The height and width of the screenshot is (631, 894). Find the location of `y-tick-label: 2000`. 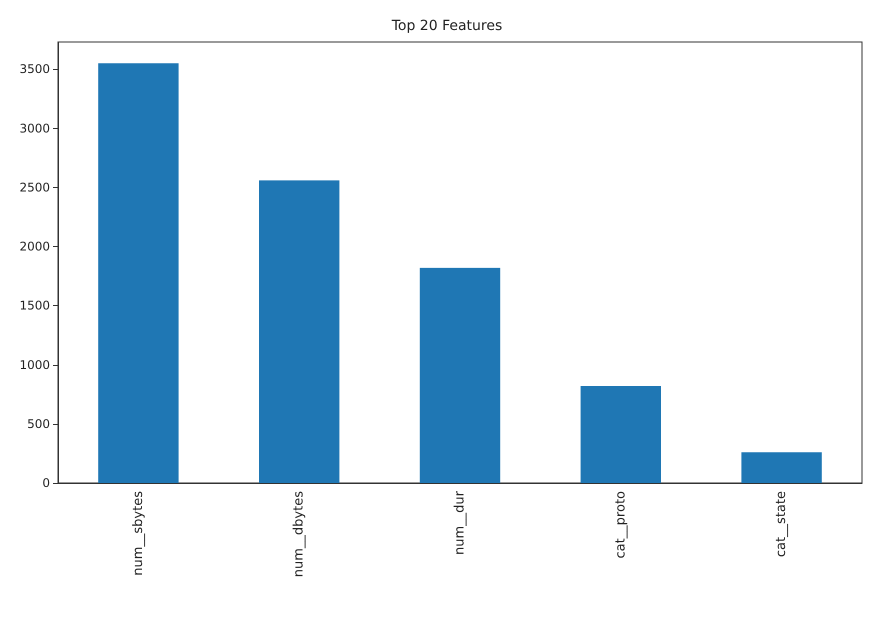

y-tick-label: 2000 is located at coordinates (34, 247).